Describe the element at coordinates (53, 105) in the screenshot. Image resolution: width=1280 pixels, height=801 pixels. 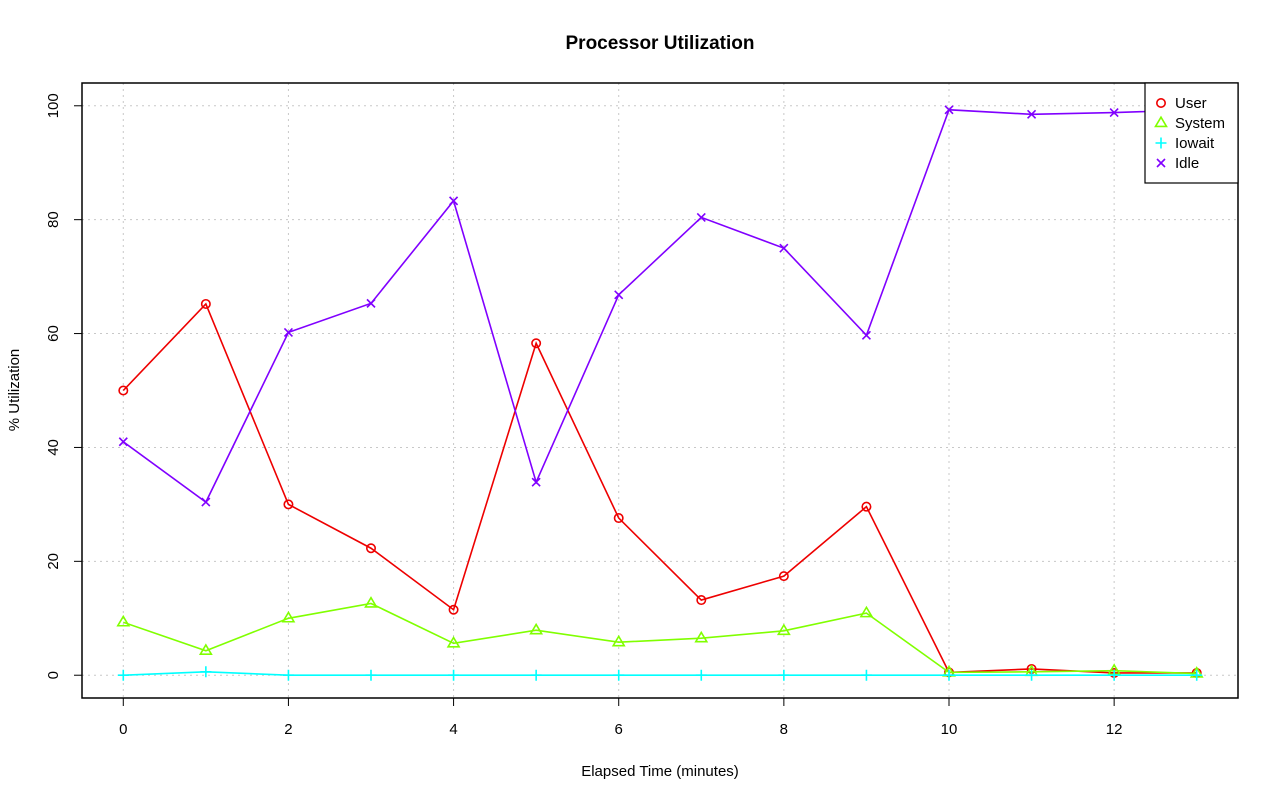
I see `y-tick-label: 100` at that location.